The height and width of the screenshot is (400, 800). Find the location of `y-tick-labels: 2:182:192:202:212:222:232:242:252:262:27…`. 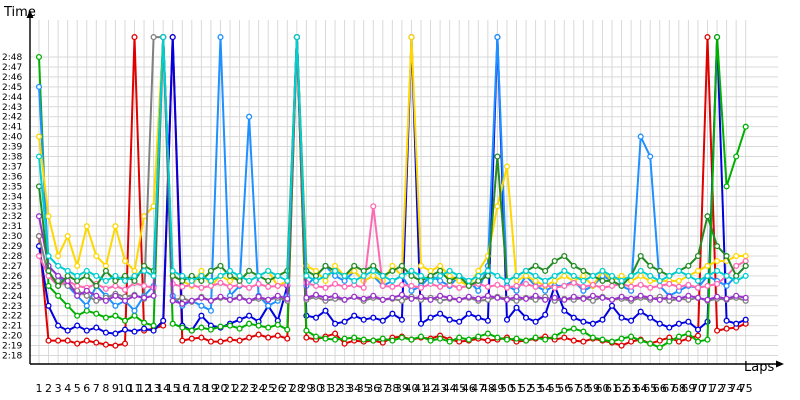

y-tick-labels: 2:182:192:202:212:222:232:242:252:262:27… is located at coordinates (12, 207).